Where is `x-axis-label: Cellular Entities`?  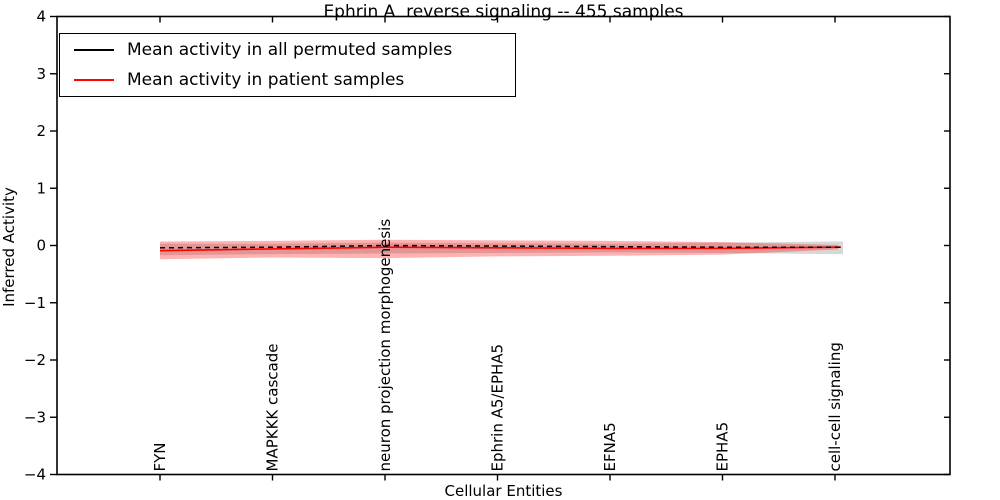
x-axis-label: Cellular Entities is located at coordinates (503, 491).